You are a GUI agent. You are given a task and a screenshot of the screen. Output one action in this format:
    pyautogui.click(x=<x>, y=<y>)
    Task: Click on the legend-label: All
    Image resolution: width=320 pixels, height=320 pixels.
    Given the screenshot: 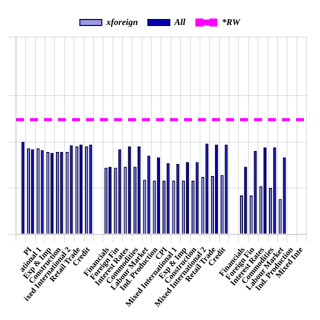 What is the action you would take?
    pyautogui.click(x=179, y=21)
    